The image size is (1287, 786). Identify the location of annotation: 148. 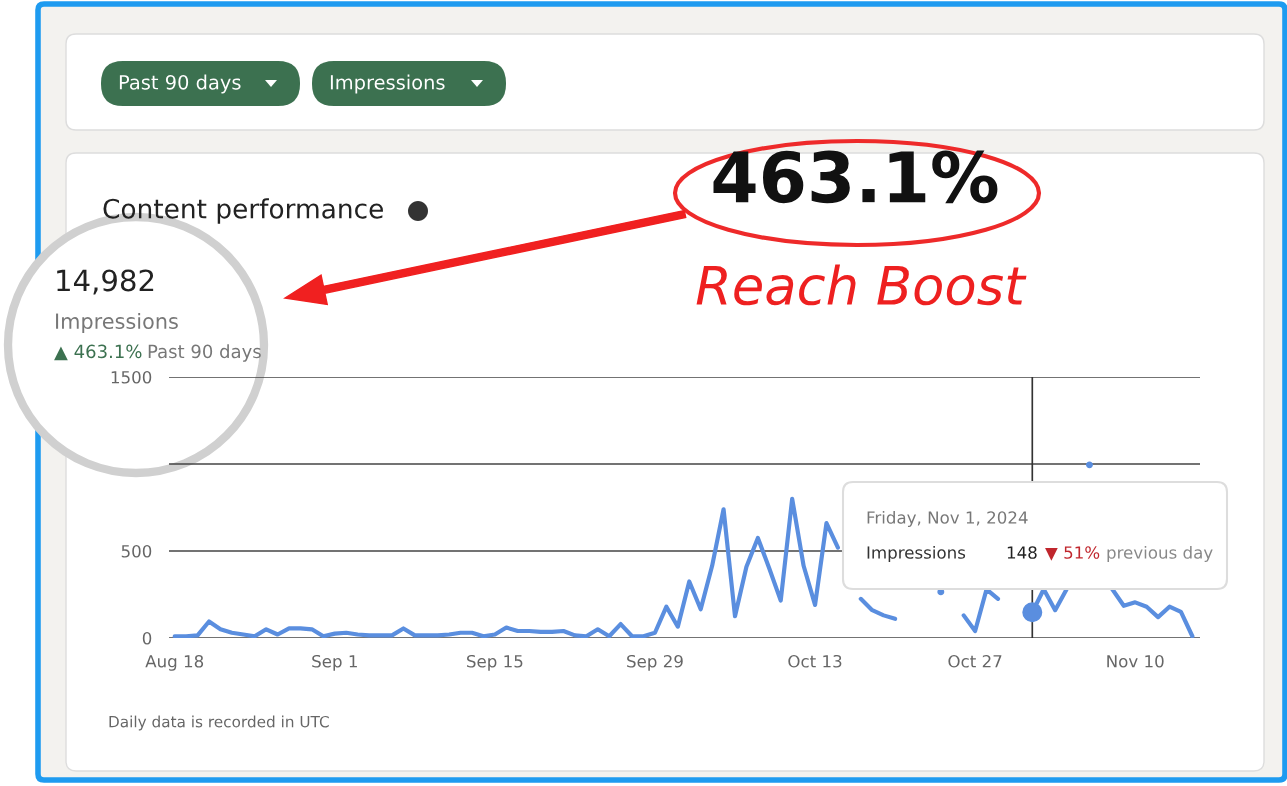
(1022, 552).